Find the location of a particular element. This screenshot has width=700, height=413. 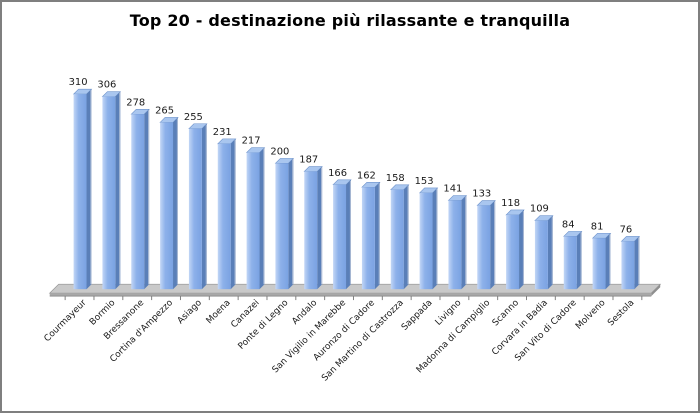

bar-value-label: 255 is located at coordinates (193, 117).